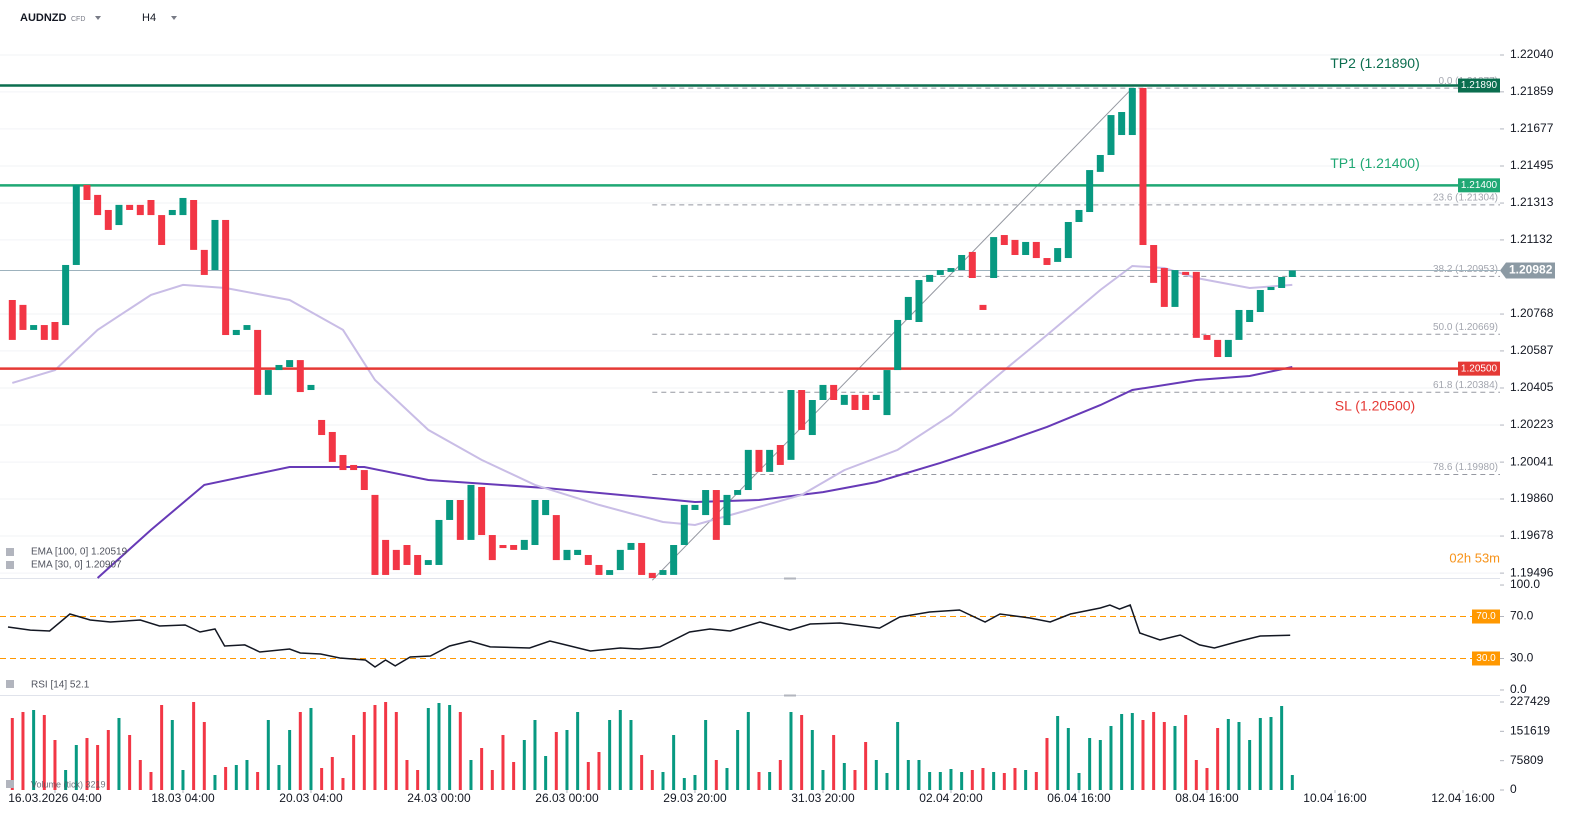 The image size is (1578, 820). Describe the element at coordinates (79, 552) in the screenshot. I see `legend-label: EMA [100, 0] 1.20519` at that location.